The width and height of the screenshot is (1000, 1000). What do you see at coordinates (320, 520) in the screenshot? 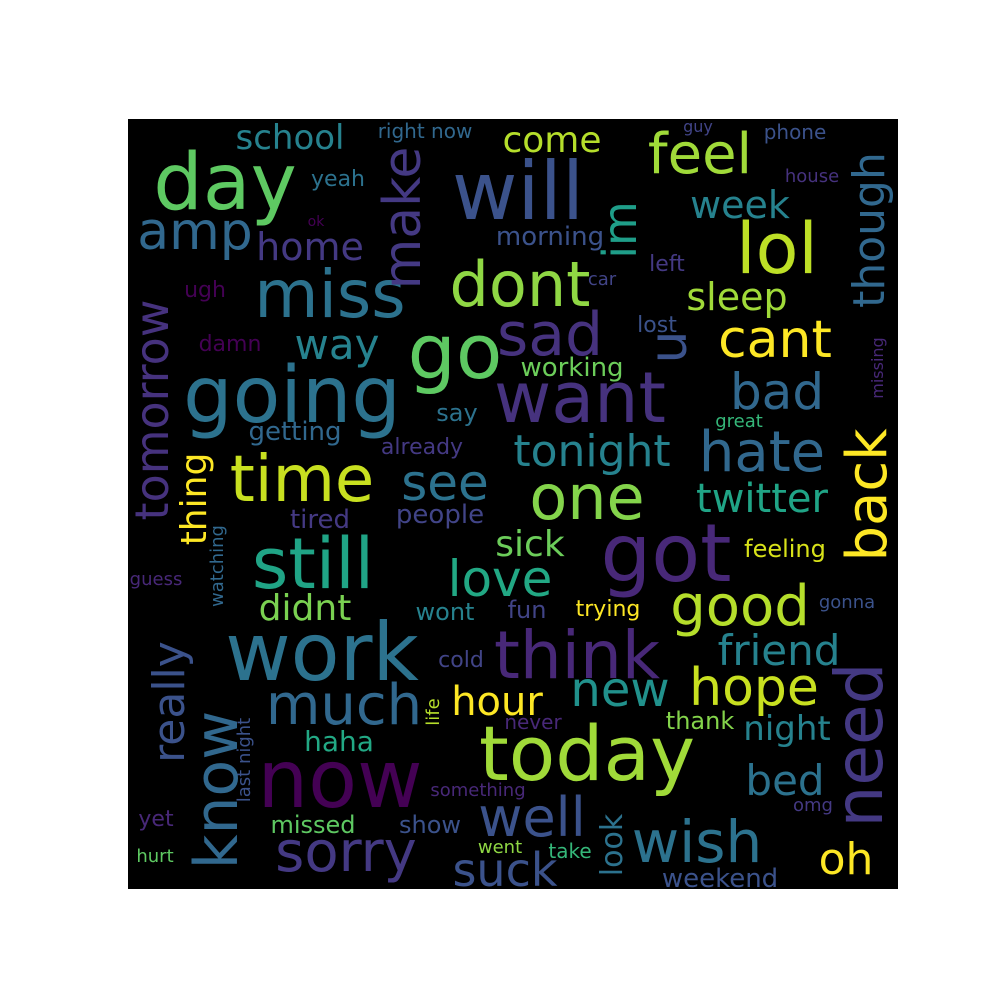
I see `cloud-word-tired: tired` at bounding box center [320, 520].